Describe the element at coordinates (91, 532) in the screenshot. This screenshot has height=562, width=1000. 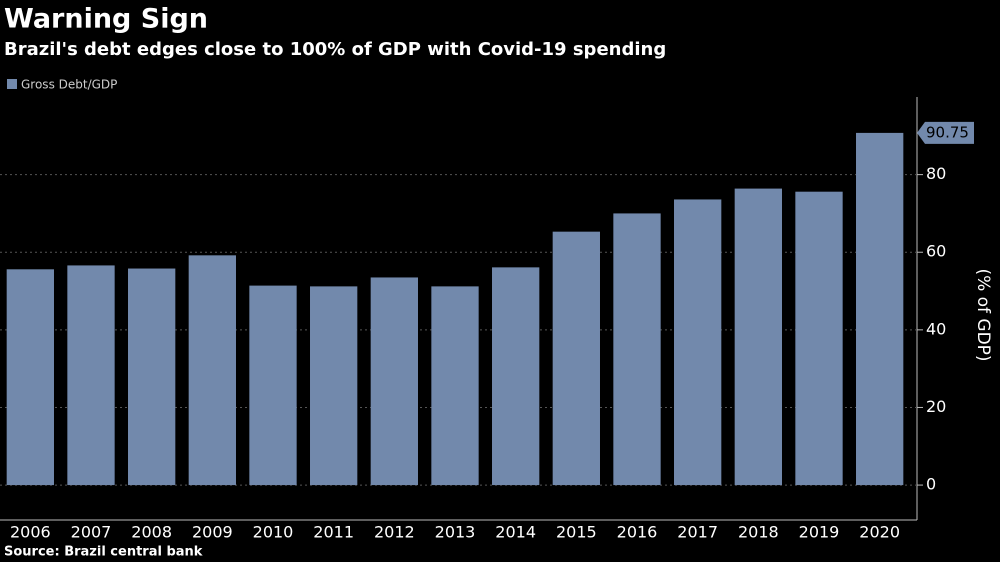
I see `x-tick-label: 2007` at that location.